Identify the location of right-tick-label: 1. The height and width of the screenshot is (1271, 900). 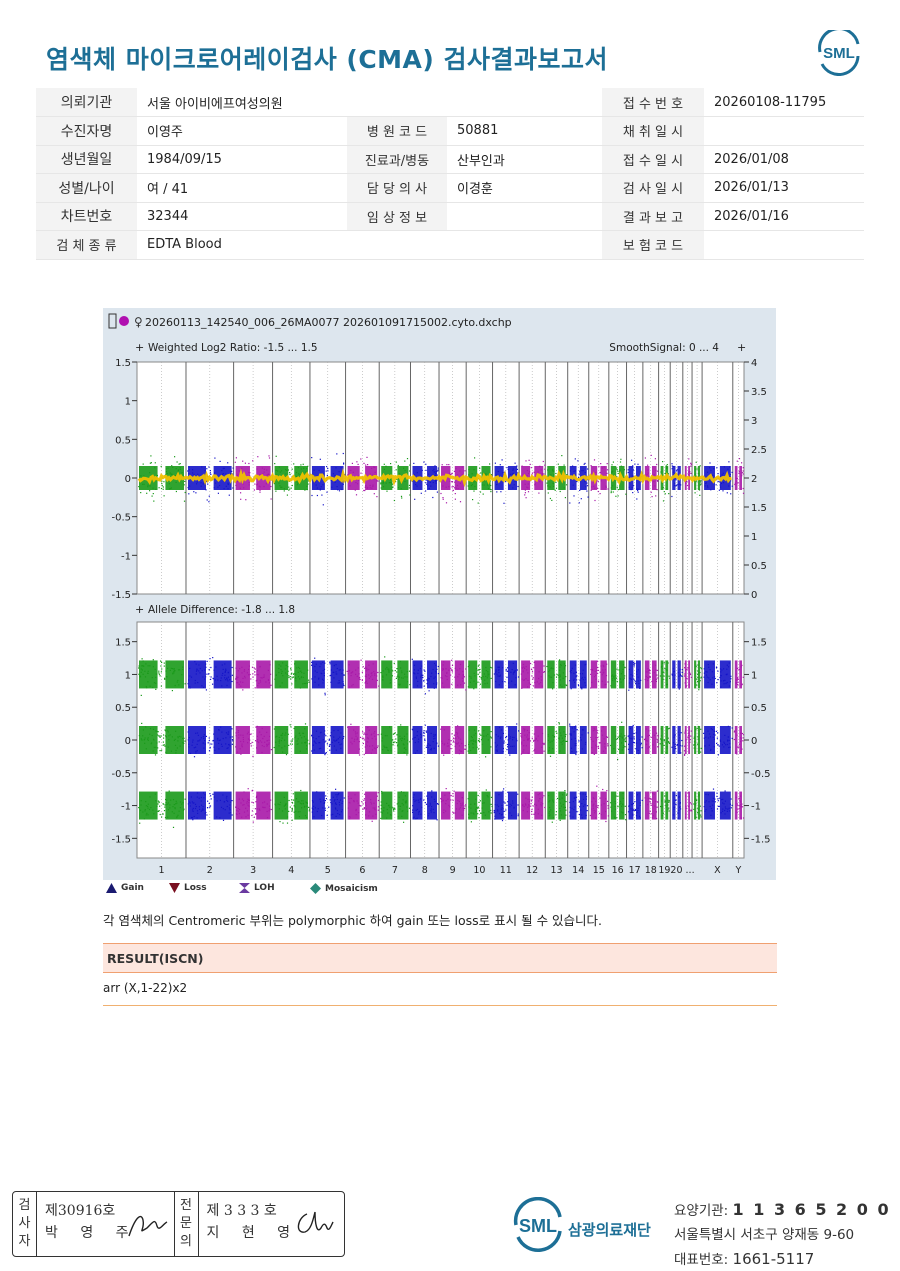
(754, 537).